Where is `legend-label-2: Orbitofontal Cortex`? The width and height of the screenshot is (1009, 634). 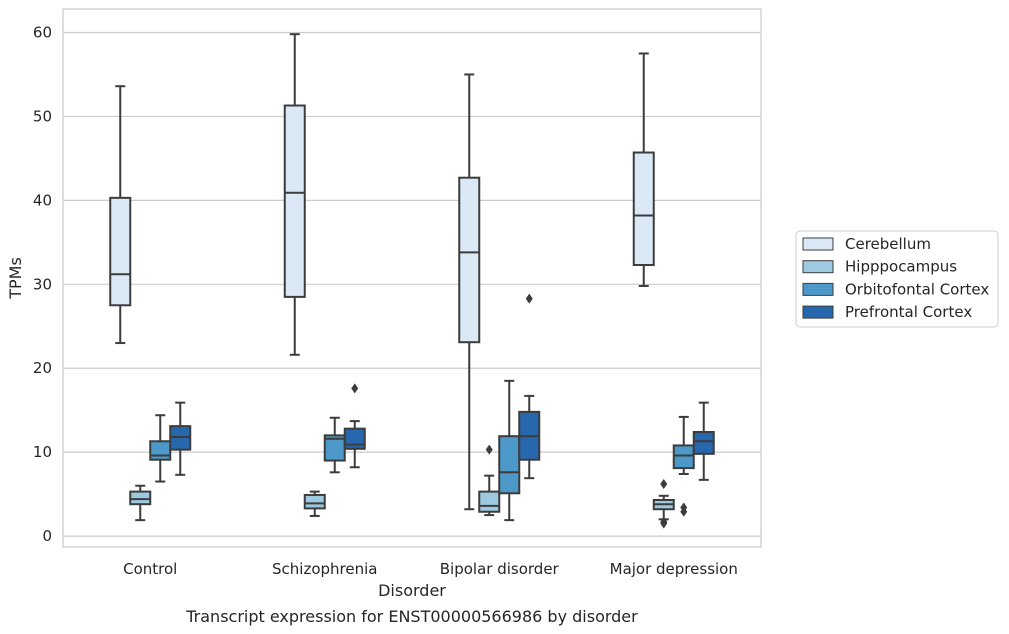
legend-label-2: Orbitofontal Cortex is located at coordinates (917, 289).